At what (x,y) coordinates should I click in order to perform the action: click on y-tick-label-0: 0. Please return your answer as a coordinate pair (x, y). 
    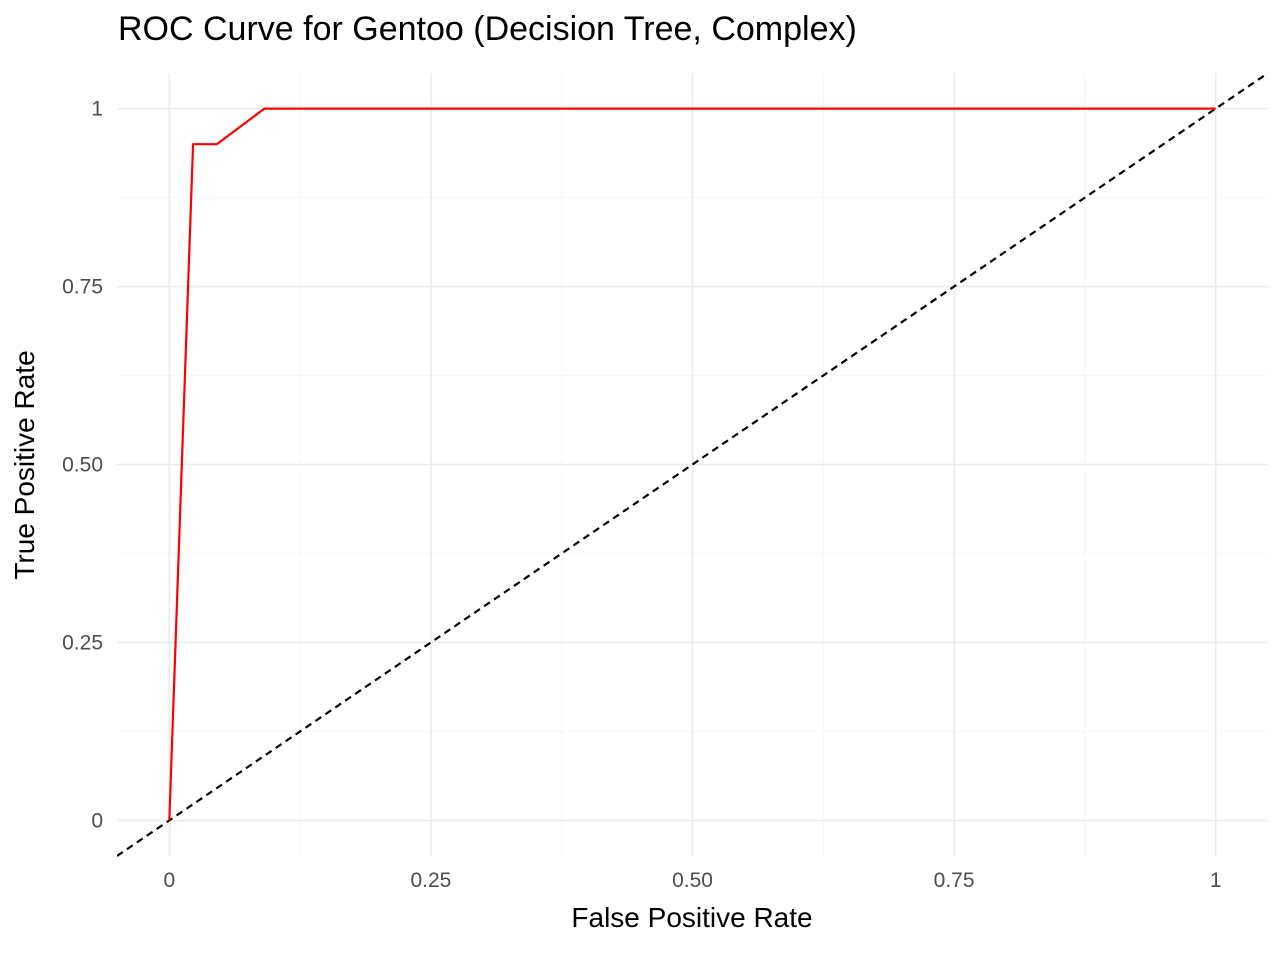
    Looking at the image, I should click on (97, 820).